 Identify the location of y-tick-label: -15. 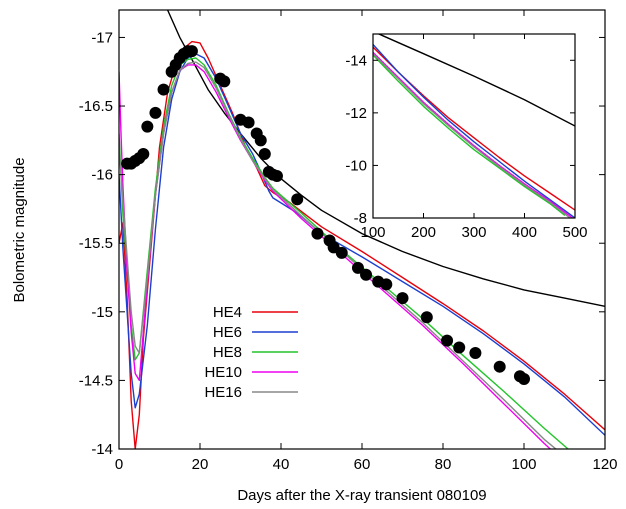
(102, 312).